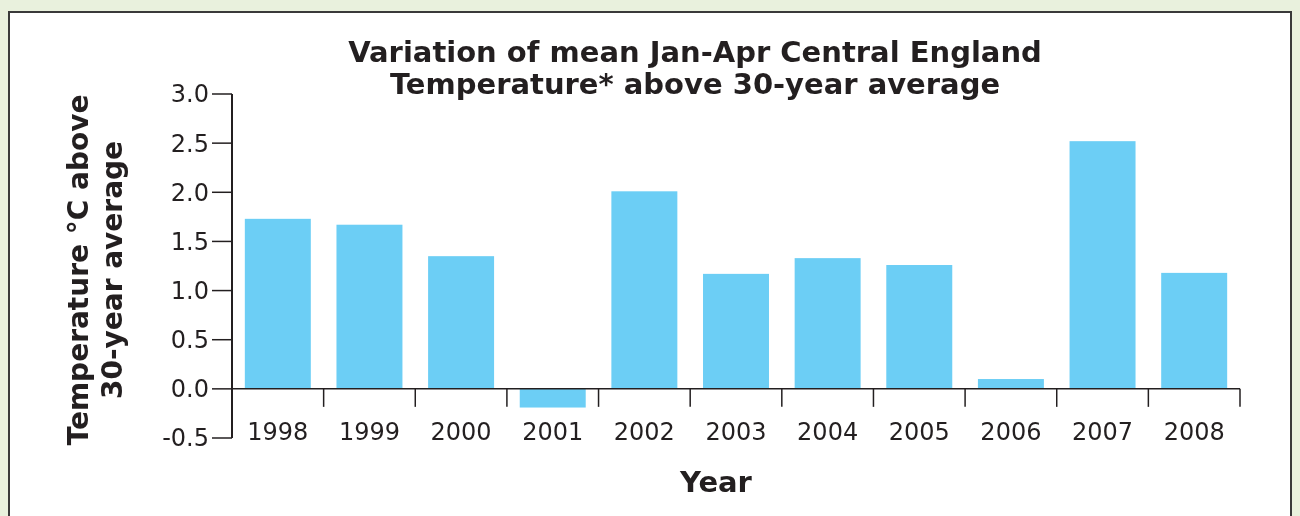 This screenshot has height=516, width=1300. What do you see at coordinates (369, 431) in the screenshot?
I see `x-tick-label: 1999` at bounding box center [369, 431].